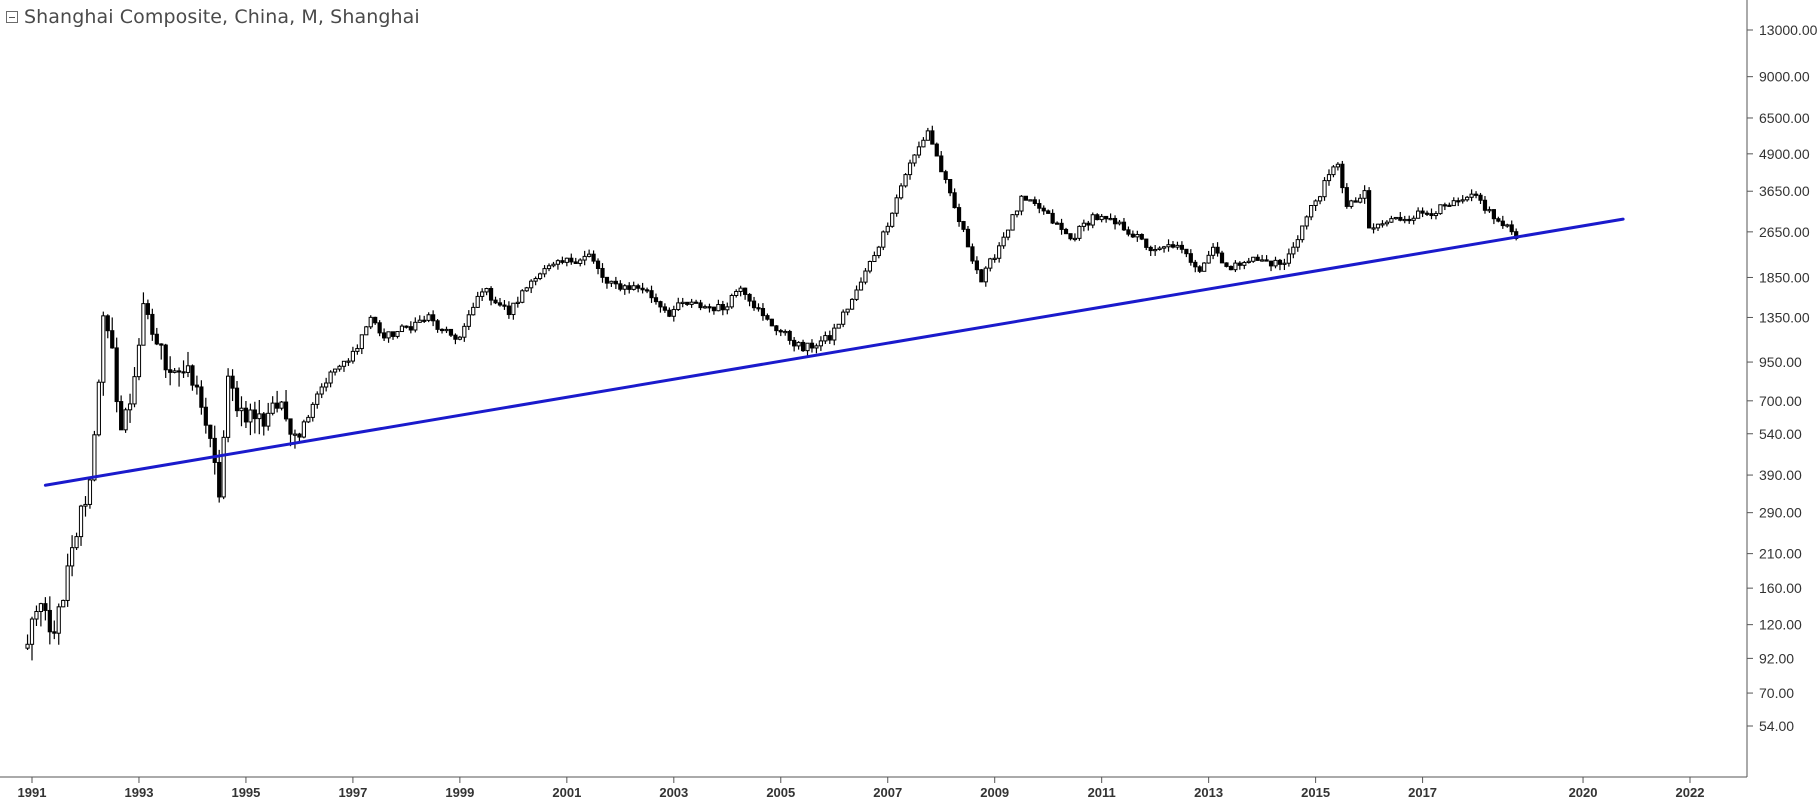 The width and height of the screenshot is (1818, 804). Describe the element at coordinates (1780, 401) in the screenshot. I see `y-tick-label: 700.00` at that location.